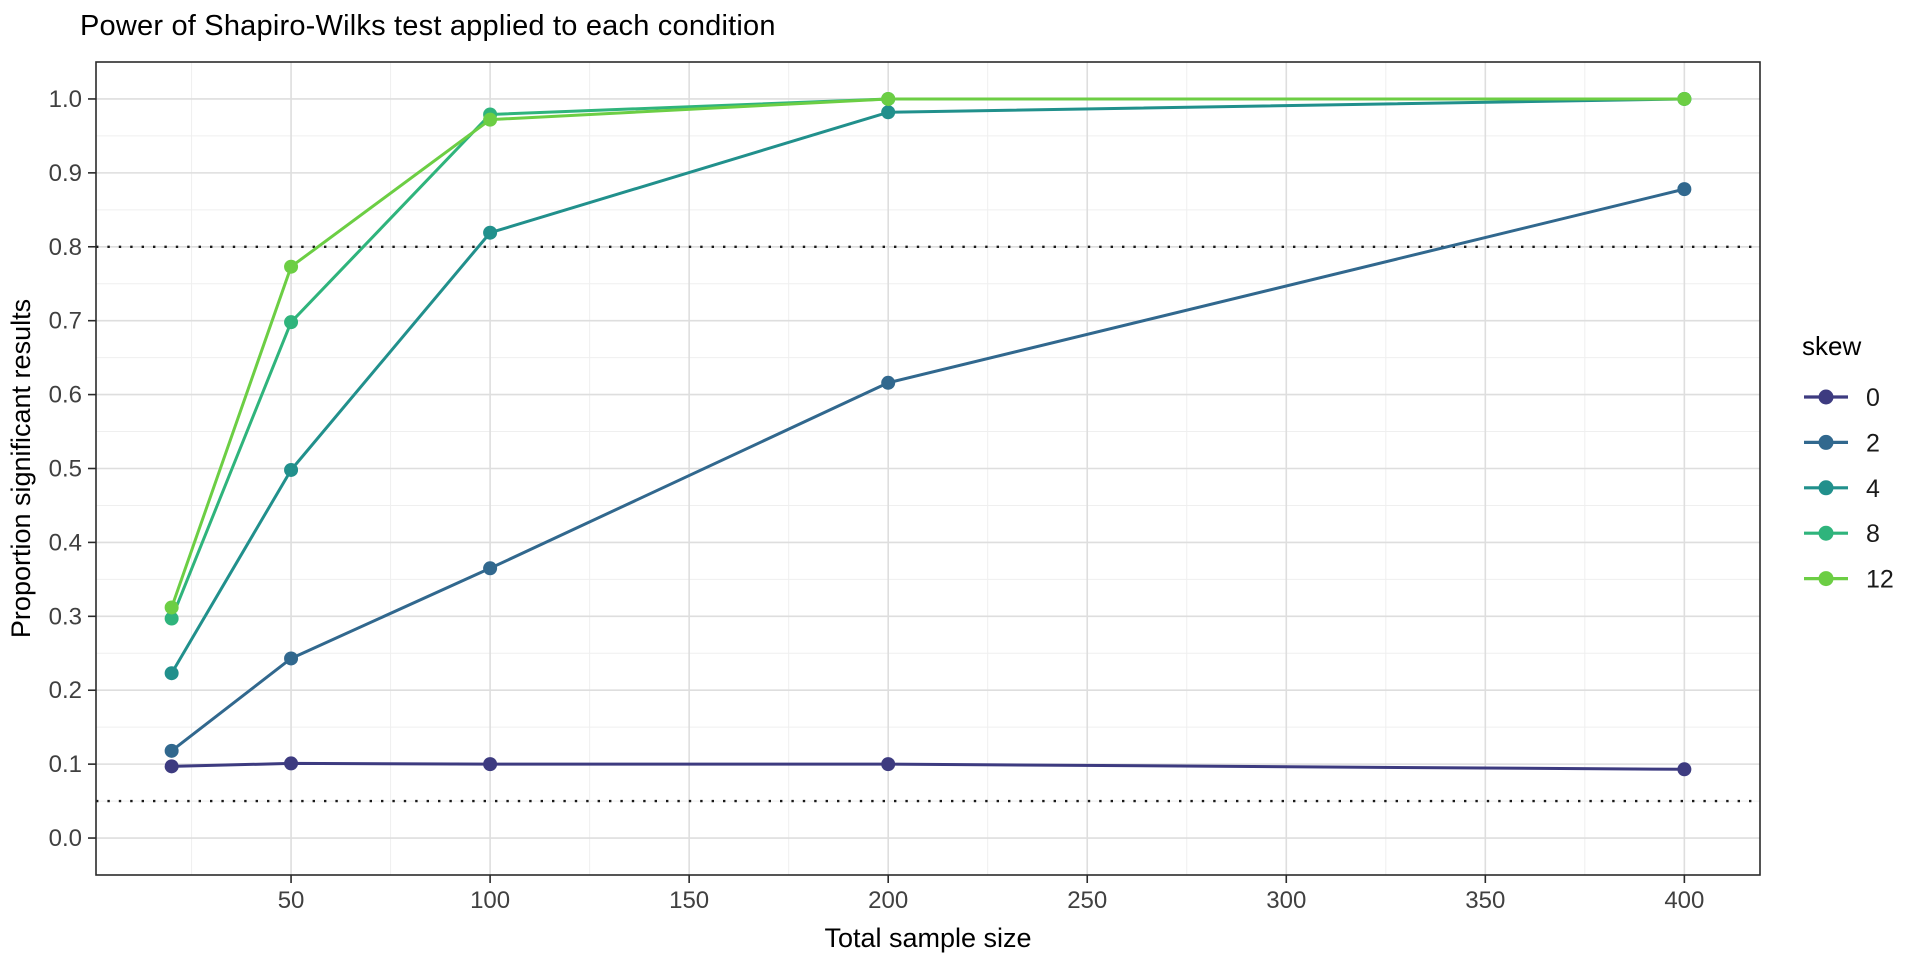 This screenshot has width=1920, height=960. What do you see at coordinates (1485, 900) in the screenshot?
I see `x-tick-label: 350` at bounding box center [1485, 900].